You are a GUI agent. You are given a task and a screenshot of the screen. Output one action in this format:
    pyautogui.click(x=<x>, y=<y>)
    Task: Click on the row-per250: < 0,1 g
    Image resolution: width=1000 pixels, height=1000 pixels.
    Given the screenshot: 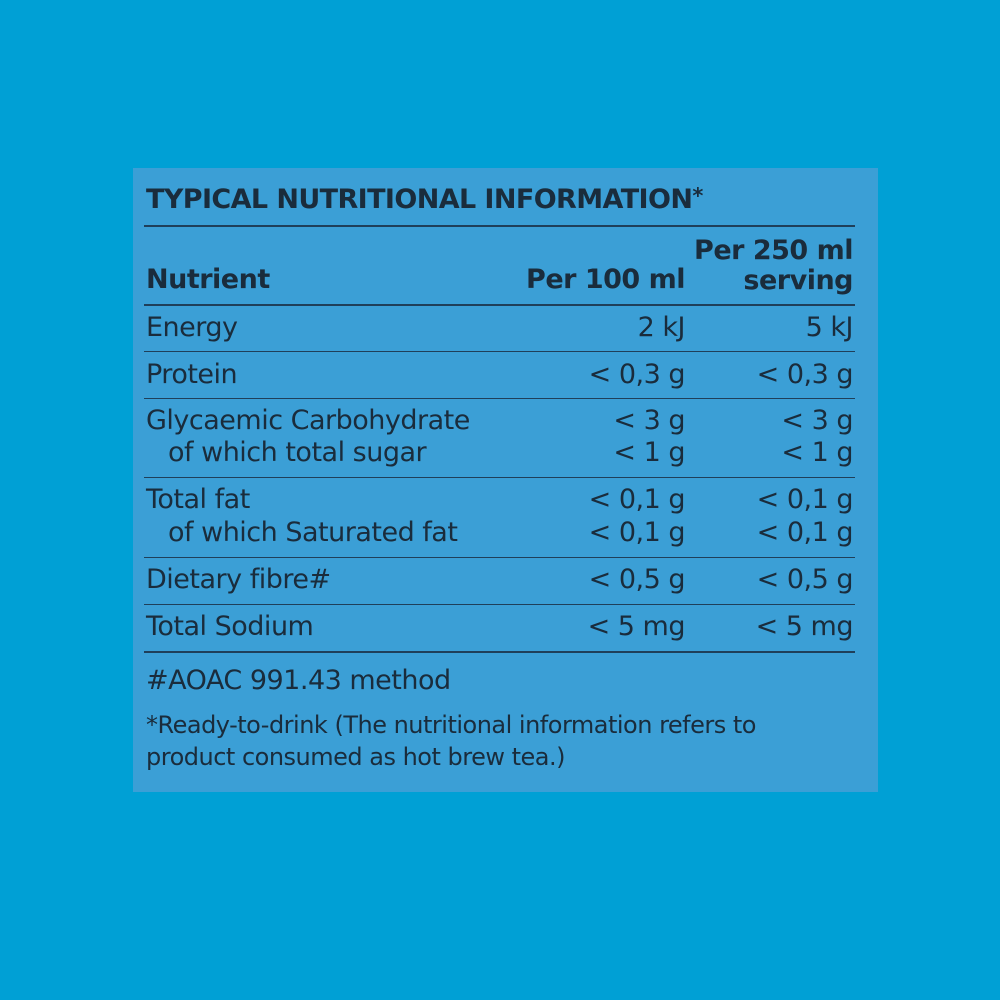 What is the action you would take?
    pyautogui.click(x=805, y=499)
    